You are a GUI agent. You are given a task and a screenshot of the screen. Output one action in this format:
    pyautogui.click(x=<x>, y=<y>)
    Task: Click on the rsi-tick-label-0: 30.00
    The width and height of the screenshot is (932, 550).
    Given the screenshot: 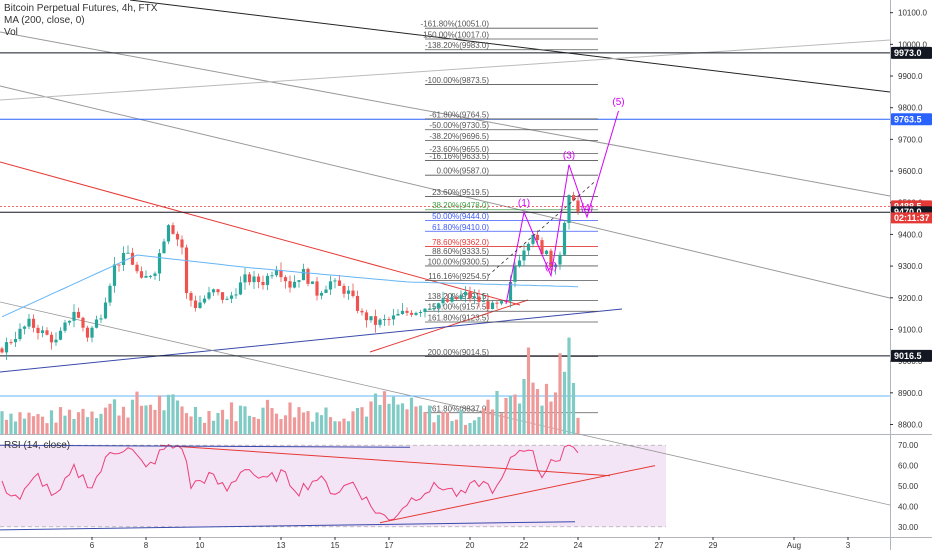 What is the action you would take?
    pyautogui.click(x=908, y=527)
    